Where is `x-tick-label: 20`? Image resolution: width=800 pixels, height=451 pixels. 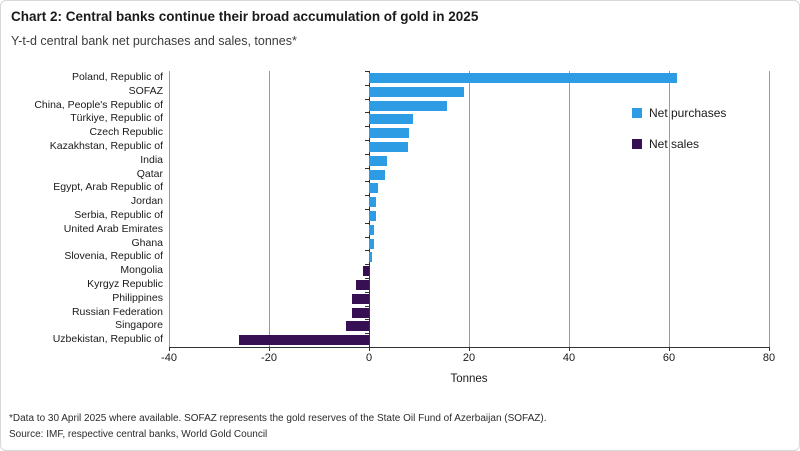 x-tick-label: 20 is located at coordinates (469, 358).